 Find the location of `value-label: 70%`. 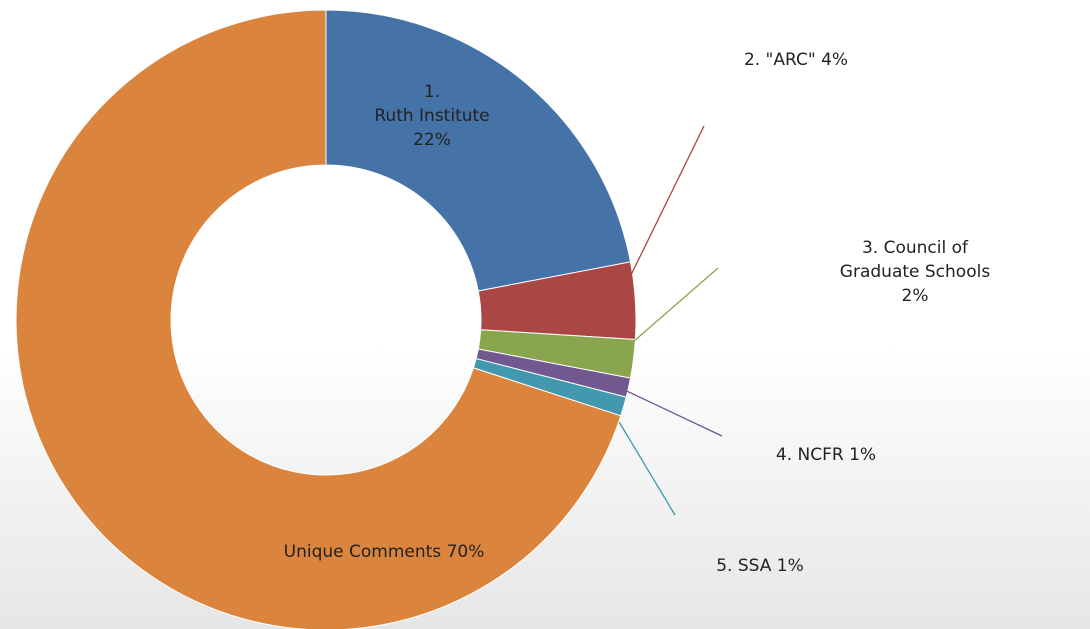

value-label: 70% is located at coordinates (465, 552).